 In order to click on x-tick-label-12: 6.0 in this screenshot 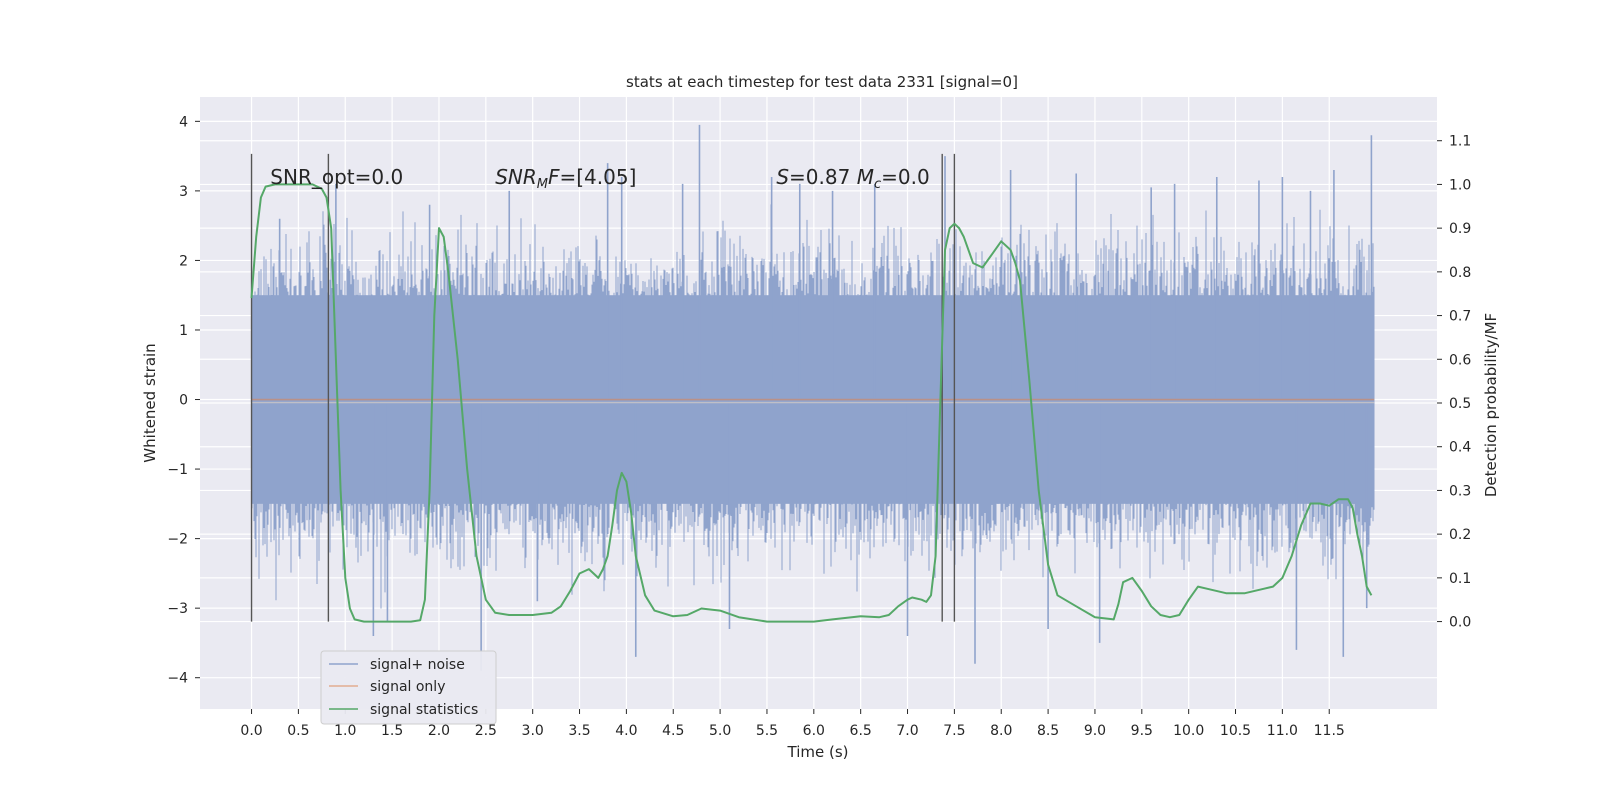, I will do `click(814, 731)`.